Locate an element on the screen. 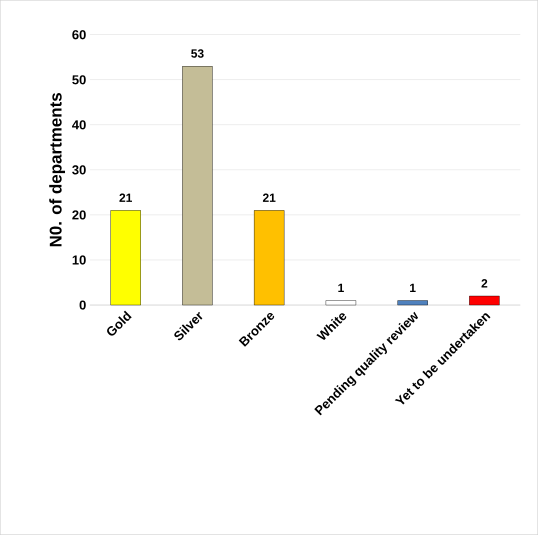 The width and height of the screenshot is (538, 535). data-label: 53 is located at coordinates (197, 53).